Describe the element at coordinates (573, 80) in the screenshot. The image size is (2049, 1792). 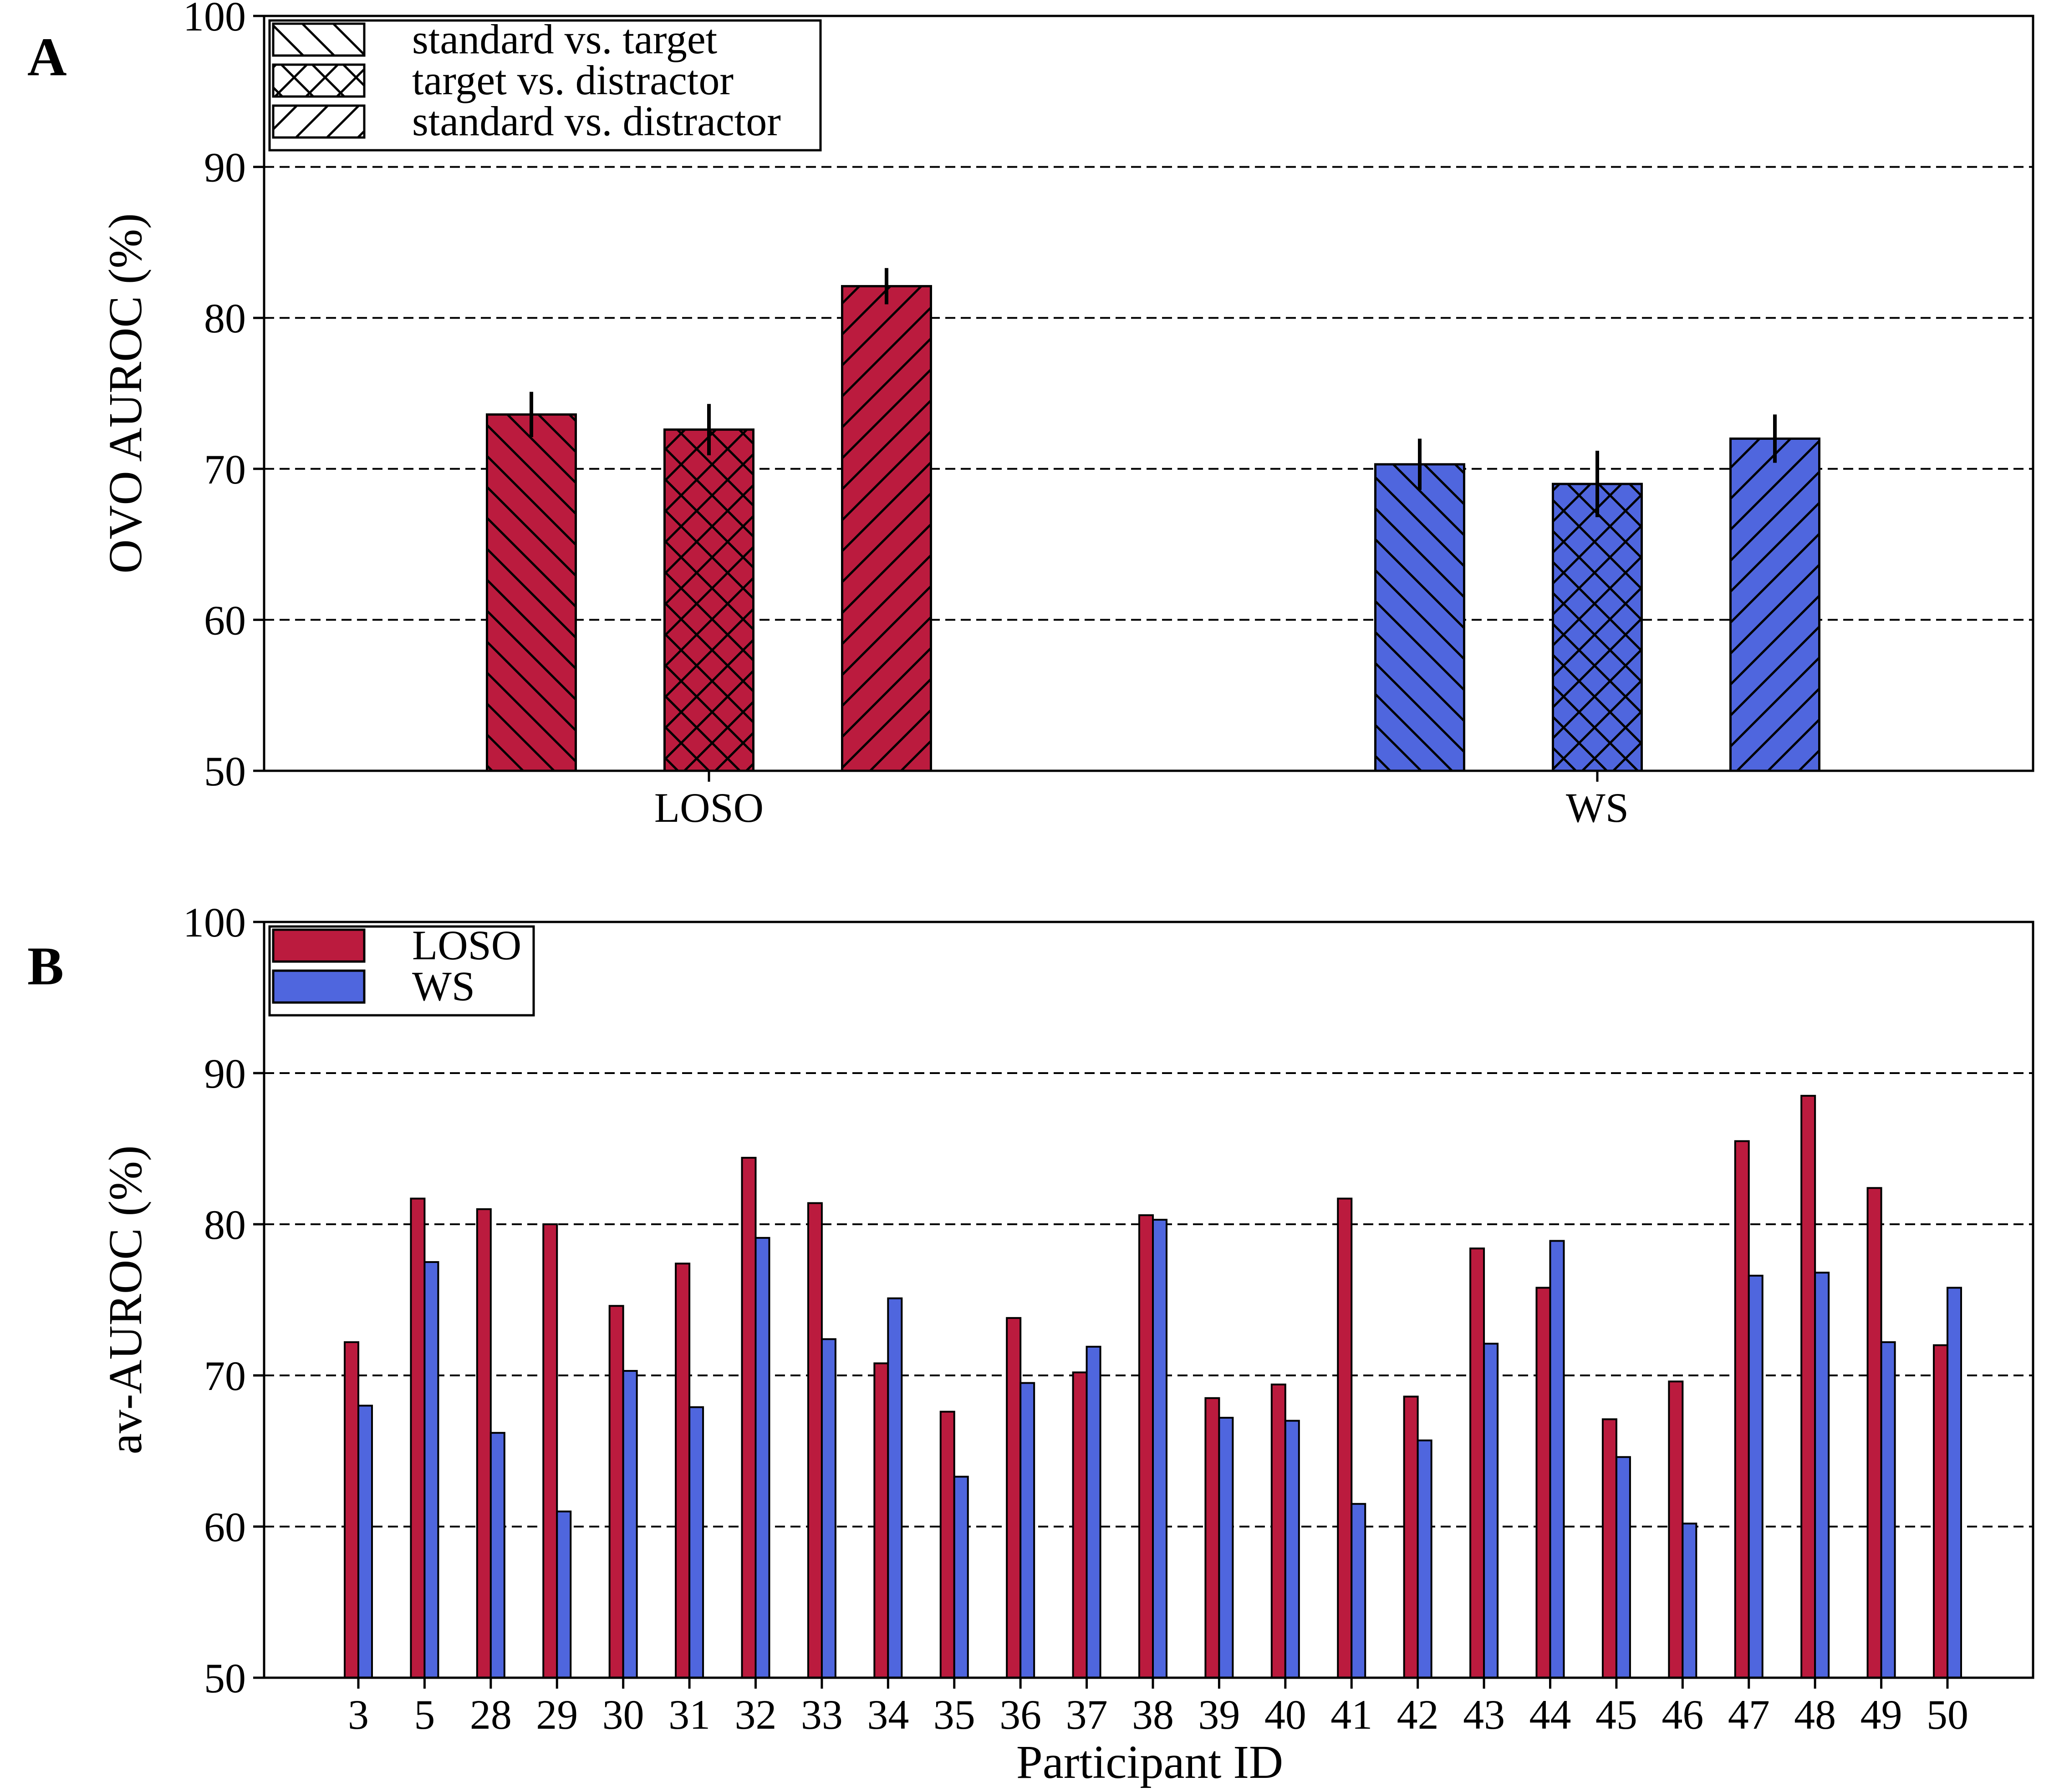
I see `legend-label-target-vs-distractor: target vs. distractor` at that location.